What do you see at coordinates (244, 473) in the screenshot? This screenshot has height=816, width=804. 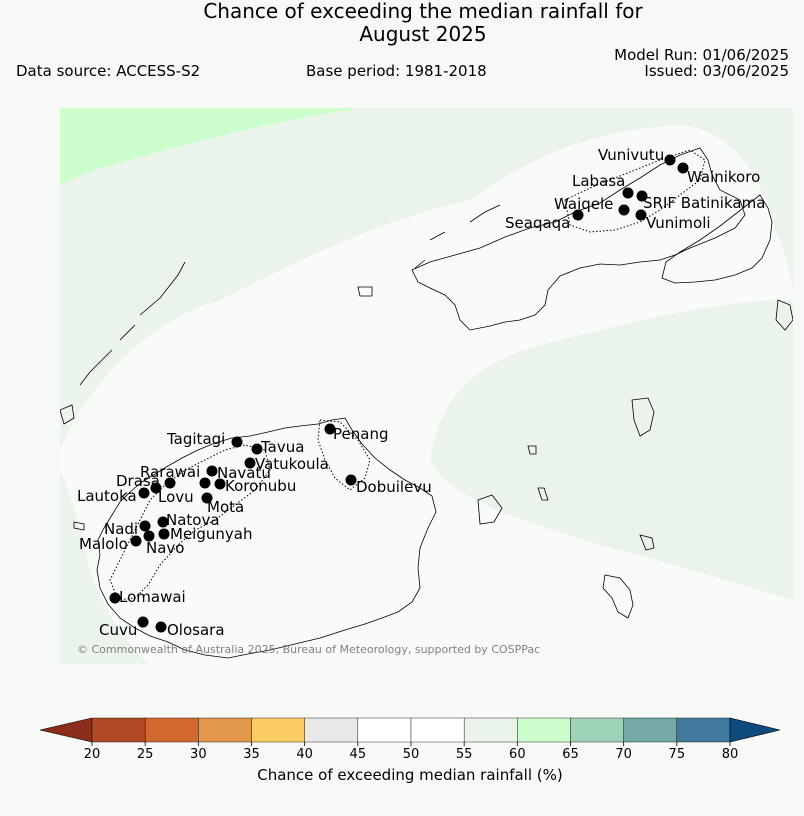 I see `station-label-navatu: Navatu` at bounding box center [244, 473].